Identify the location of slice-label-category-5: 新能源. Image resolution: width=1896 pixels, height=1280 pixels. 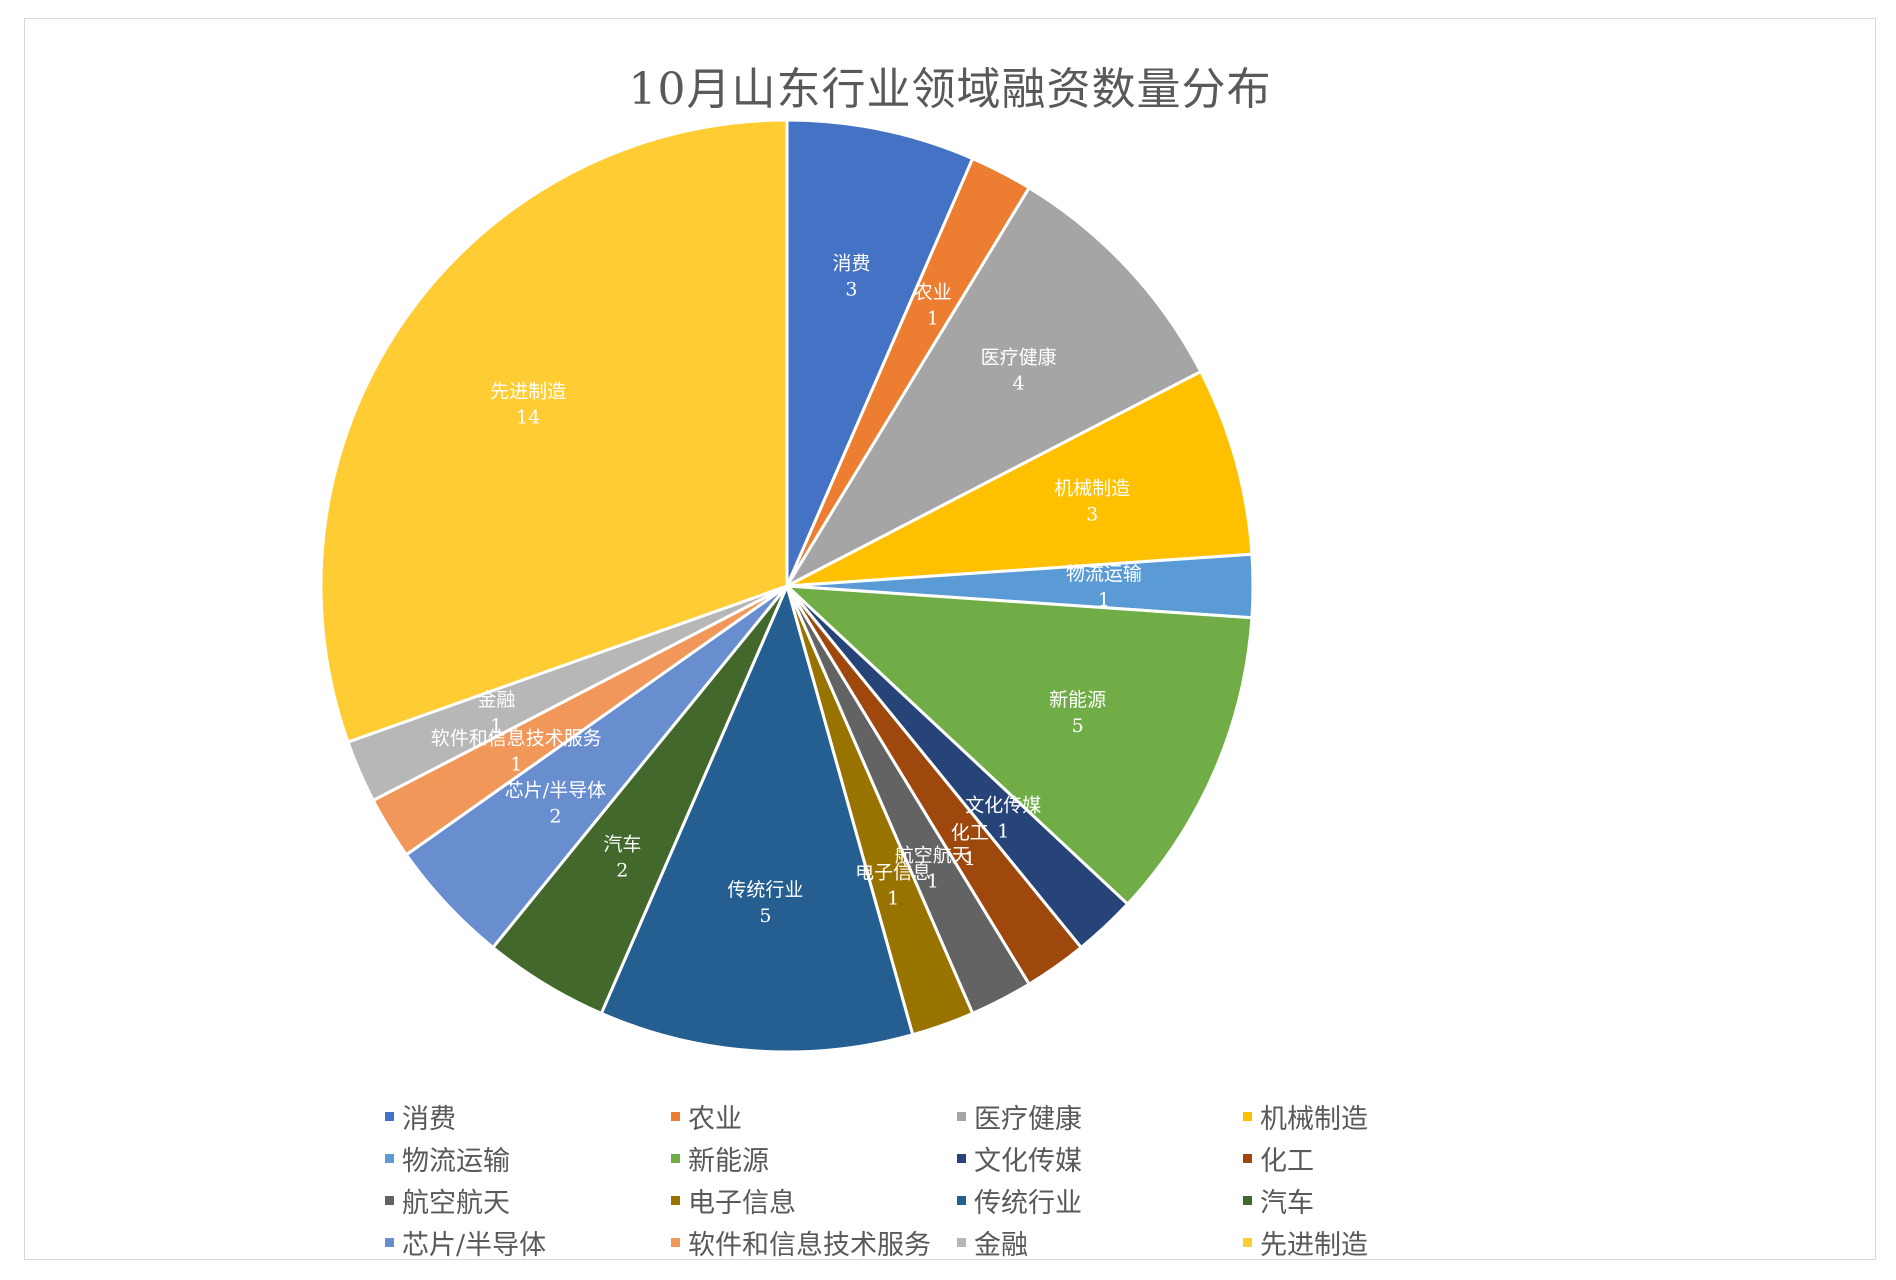
(1077, 700).